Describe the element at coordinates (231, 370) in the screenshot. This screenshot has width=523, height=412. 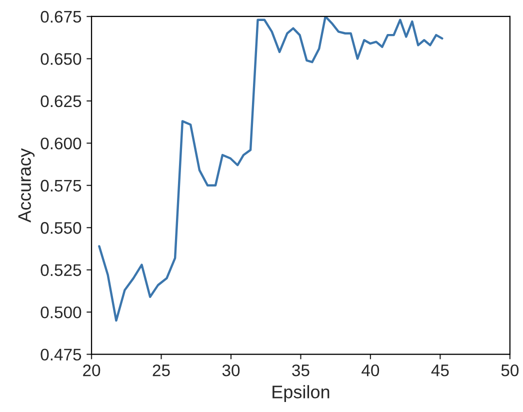
I see `x-tick-label: 30` at that location.